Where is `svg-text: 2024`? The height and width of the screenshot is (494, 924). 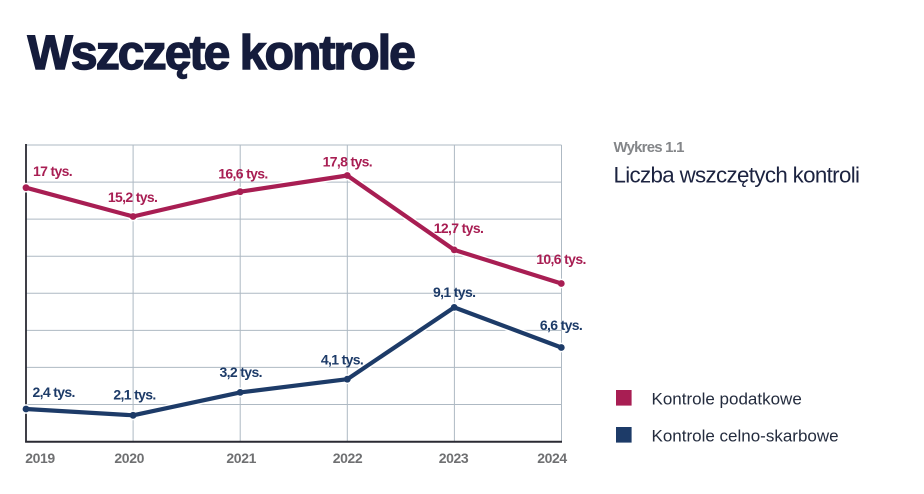 svg-text: 2024 is located at coordinates (552, 458).